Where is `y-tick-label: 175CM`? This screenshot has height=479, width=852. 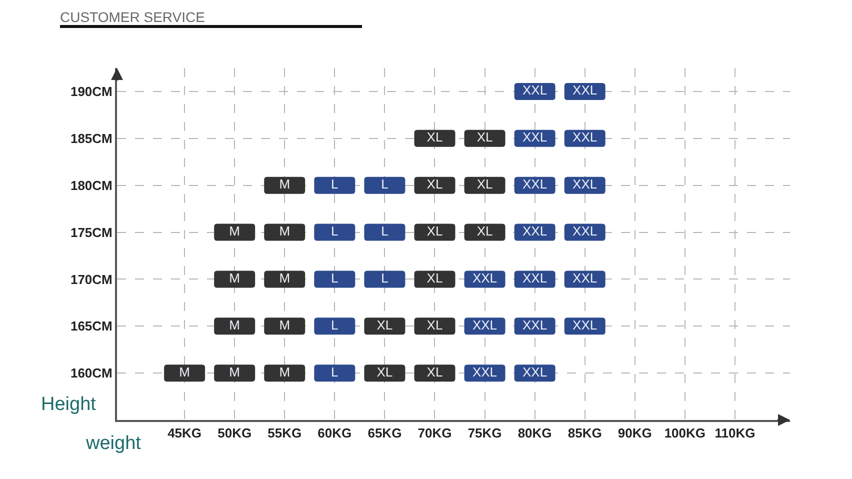
y-tick-label: 175CM is located at coordinates (91, 232).